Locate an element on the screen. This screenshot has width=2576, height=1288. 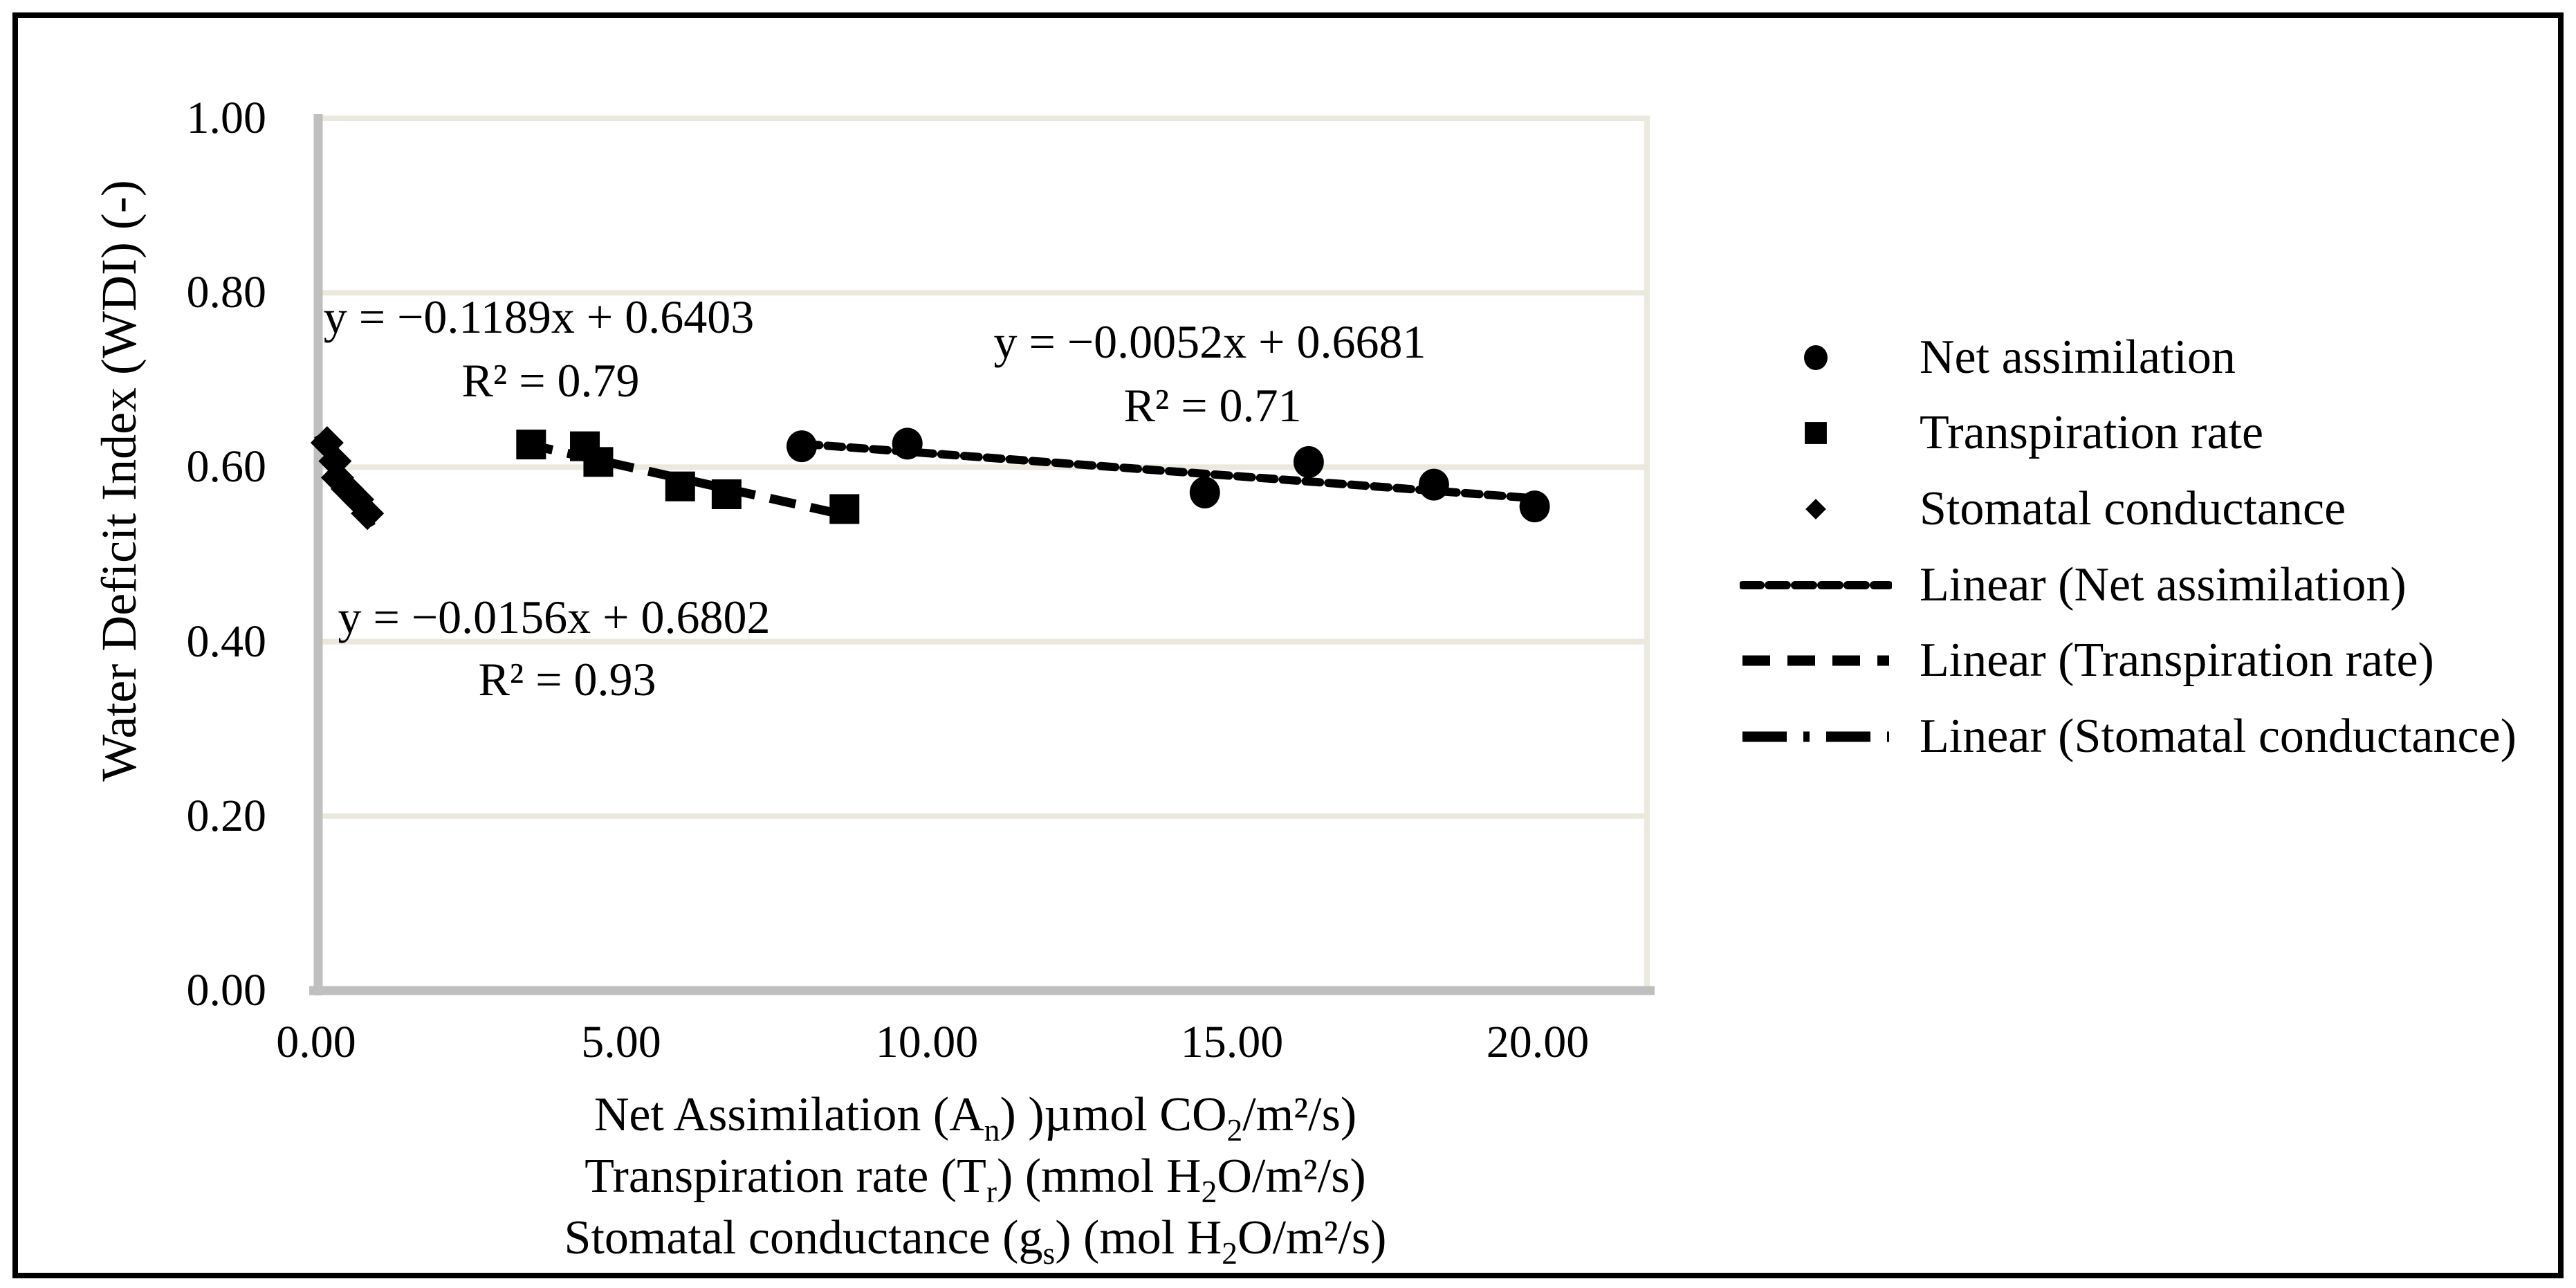
legend-item-linear-stomatal-conductance: Linear (Stomatal conductance) is located at coordinates (2128, 737).